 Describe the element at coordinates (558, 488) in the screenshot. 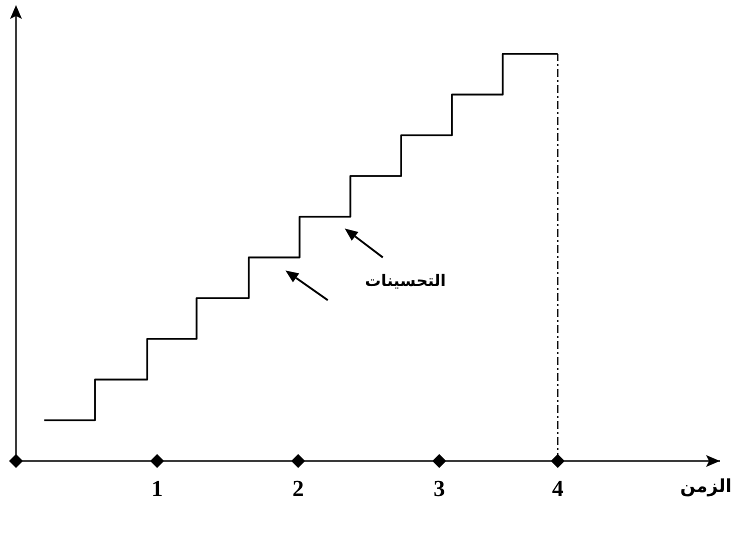

I see `x-tick-label: 4` at that location.